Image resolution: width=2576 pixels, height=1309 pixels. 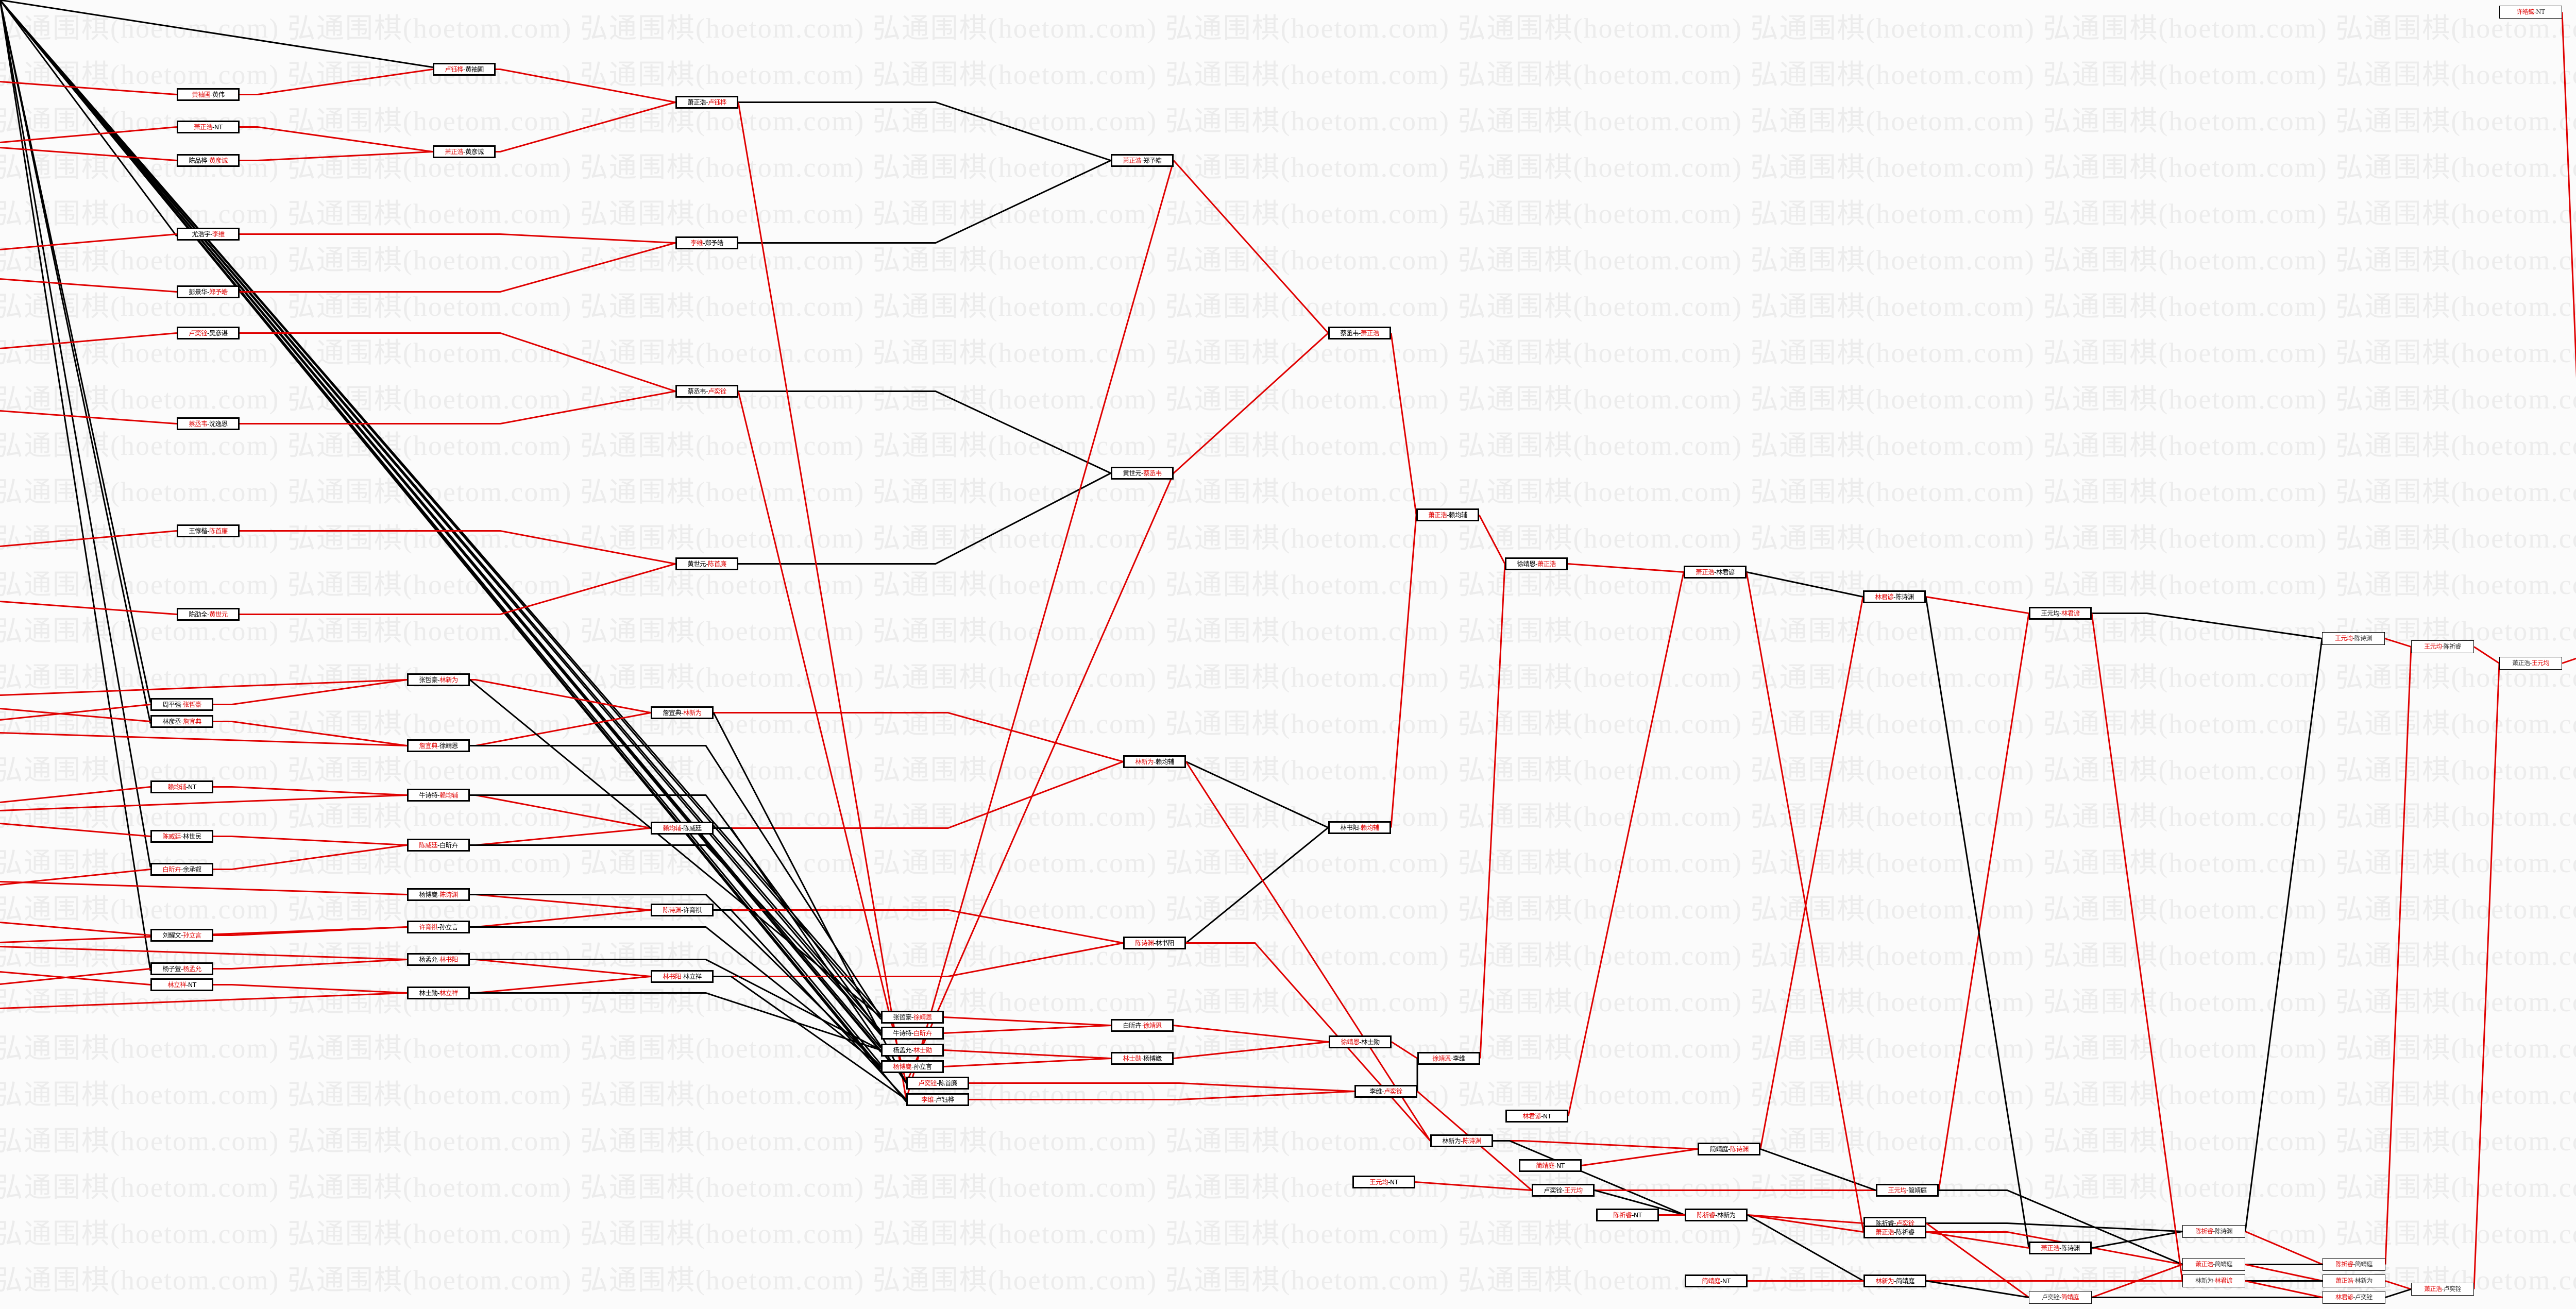 I want to click on match-box: 陈劭全-黄世元, so click(x=208, y=614).